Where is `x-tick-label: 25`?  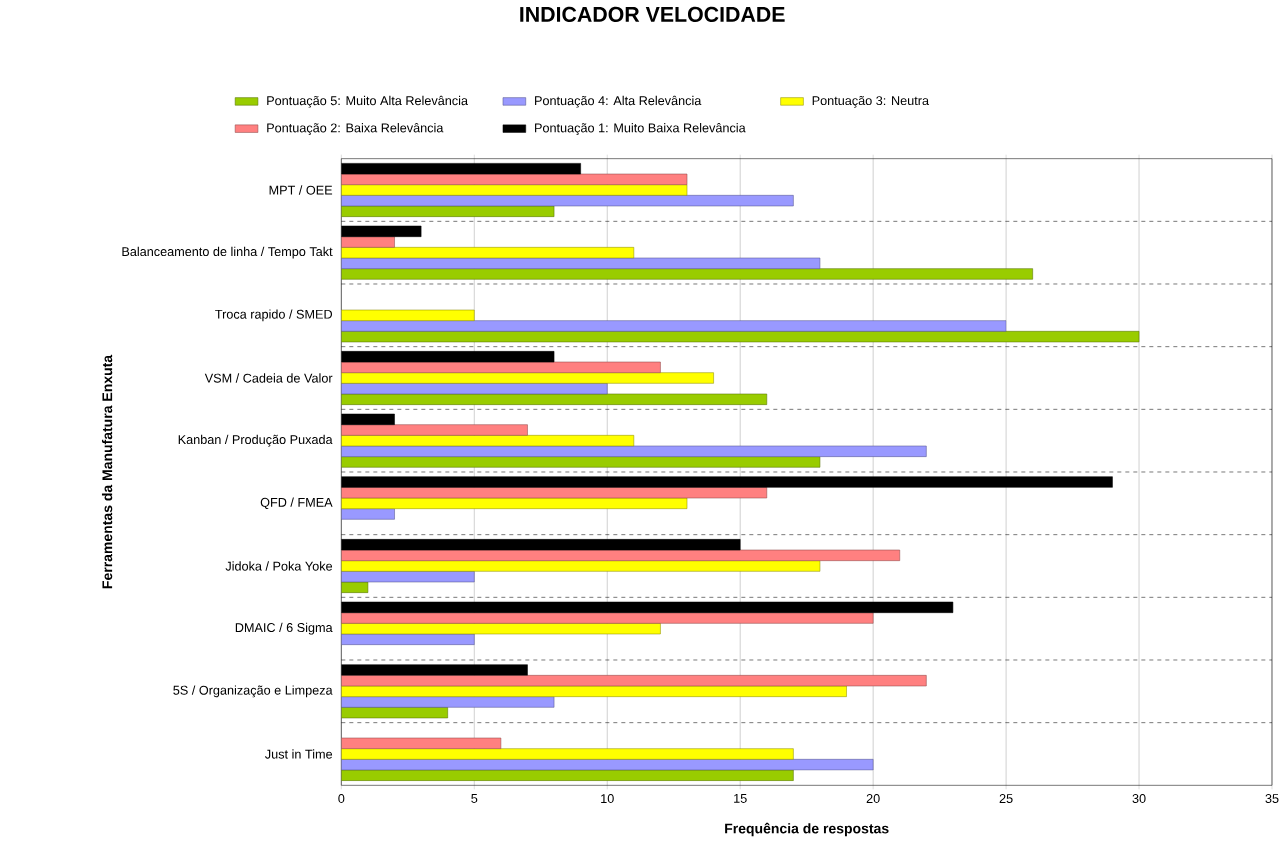
x-tick-label: 25 is located at coordinates (1006, 799).